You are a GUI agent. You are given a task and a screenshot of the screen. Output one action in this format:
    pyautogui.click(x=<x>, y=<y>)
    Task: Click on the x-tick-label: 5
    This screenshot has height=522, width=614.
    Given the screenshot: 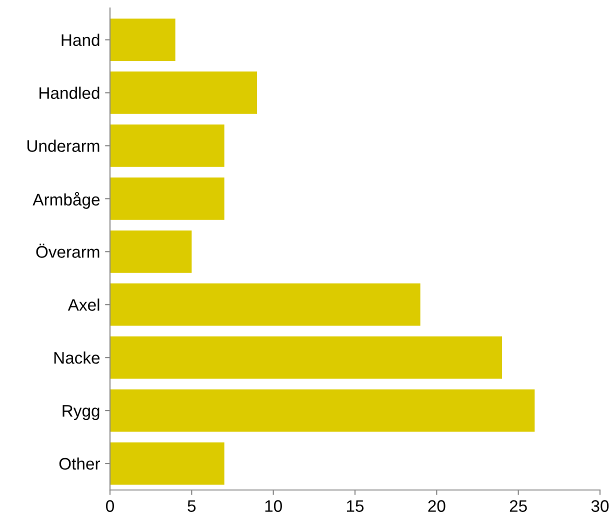 What is the action you would take?
    pyautogui.click(x=192, y=506)
    